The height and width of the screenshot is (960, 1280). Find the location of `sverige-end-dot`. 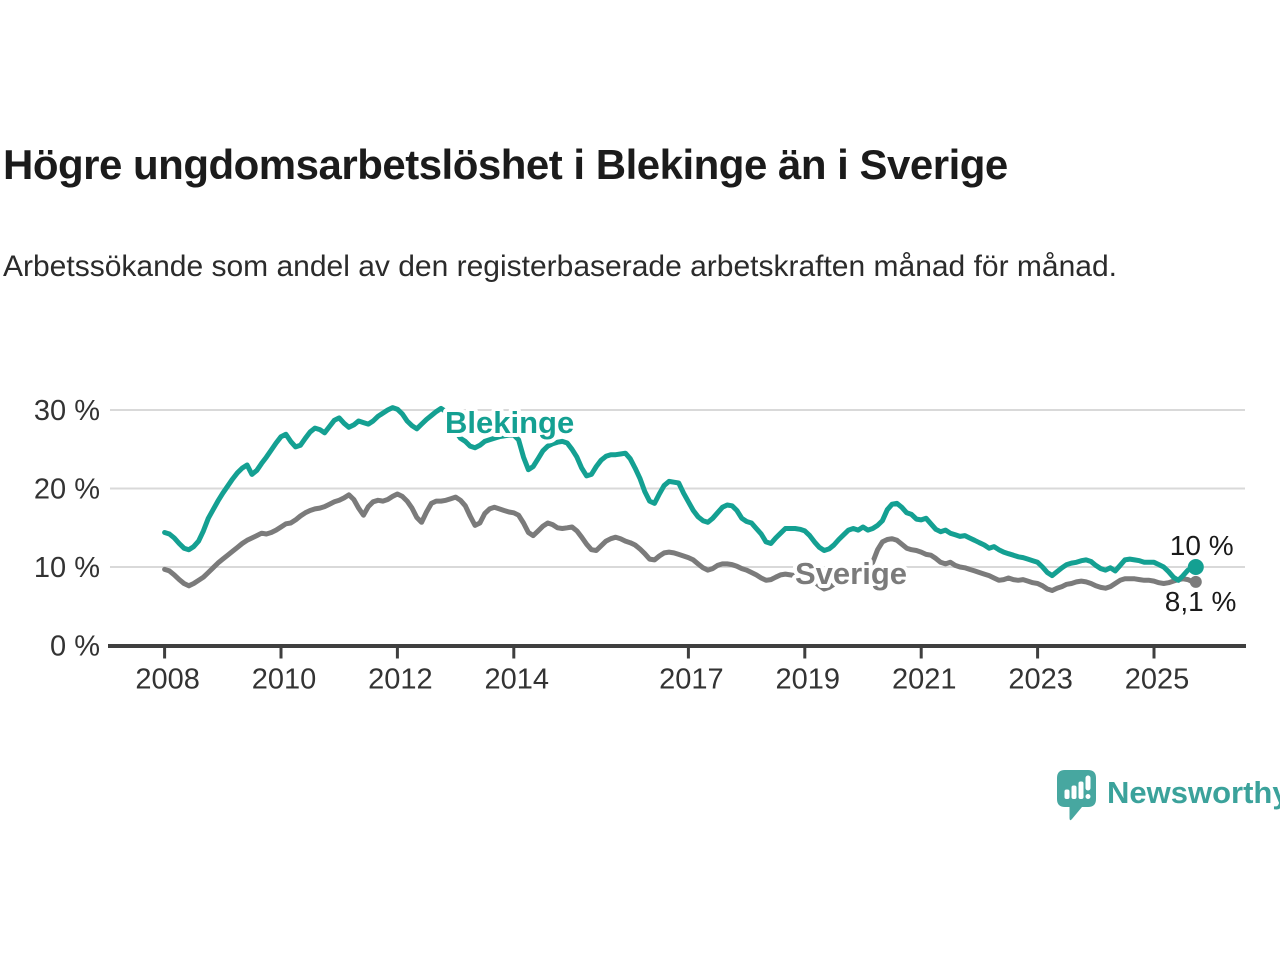

sverige-end-dot is located at coordinates (1195, 581).